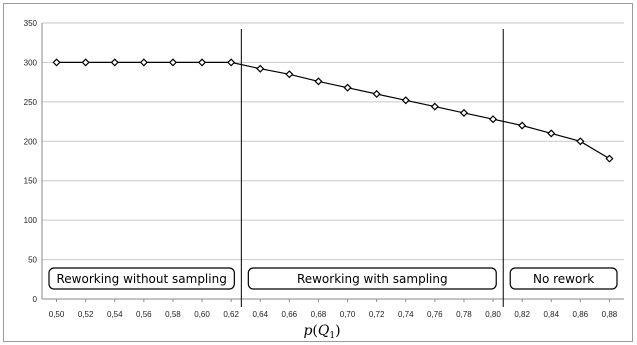 The width and height of the screenshot is (637, 345). What do you see at coordinates (31, 23) in the screenshot?
I see `y-tick-label: 350` at bounding box center [31, 23].